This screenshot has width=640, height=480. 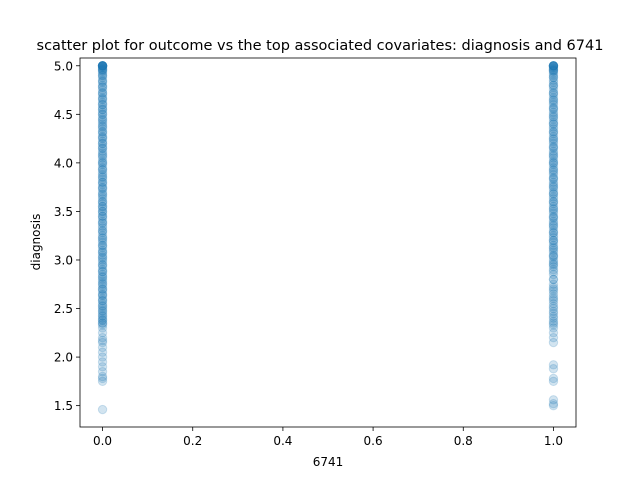 What do you see at coordinates (63, 260) in the screenshot?
I see `y-tick-label: 3.0` at bounding box center [63, 260].